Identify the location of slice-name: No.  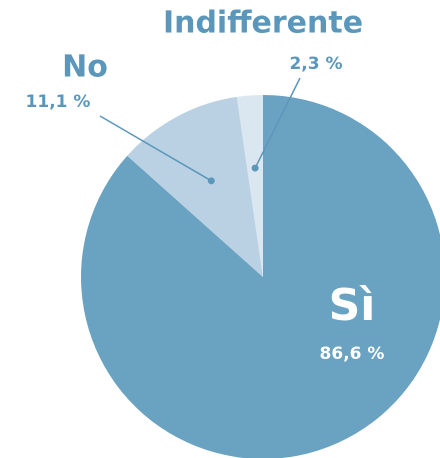
(85, 67).